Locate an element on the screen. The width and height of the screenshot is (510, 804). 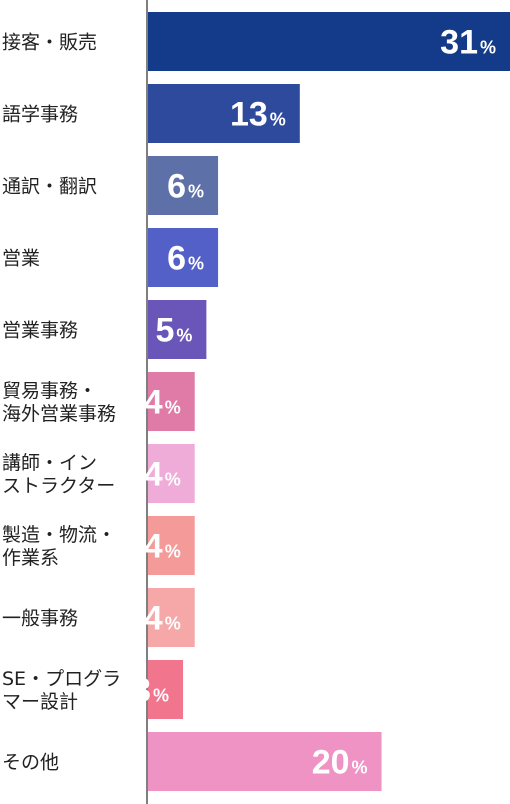
value-unit-8: % is located at coordinates (173, 624).